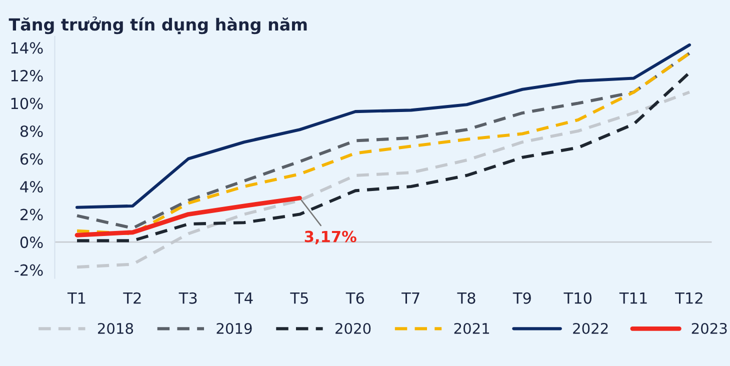 The height and width of the screenshot is (366, 730). I want to click on y-tick-label: 6%, so click(31, 159).